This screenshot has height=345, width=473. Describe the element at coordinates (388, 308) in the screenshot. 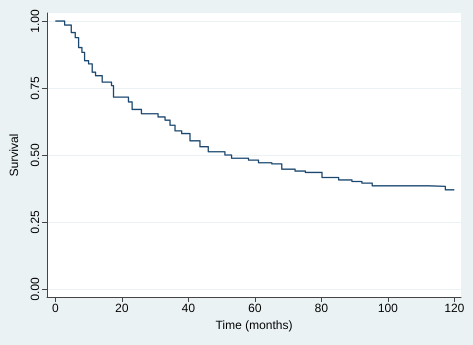

I see `x-tick-label: 100` at that location.